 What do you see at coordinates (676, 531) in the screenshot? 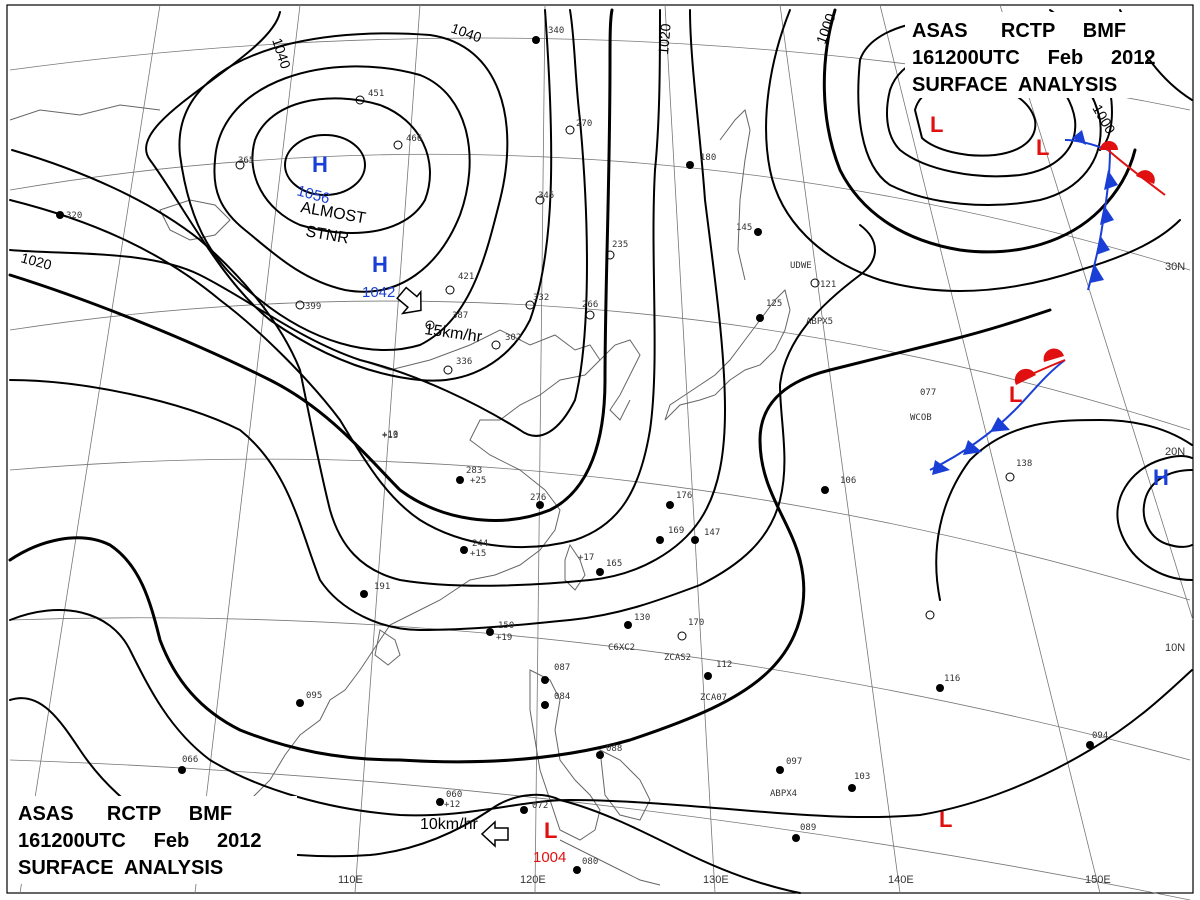
I see `station-value: 169` at bounding box center [676, 531].